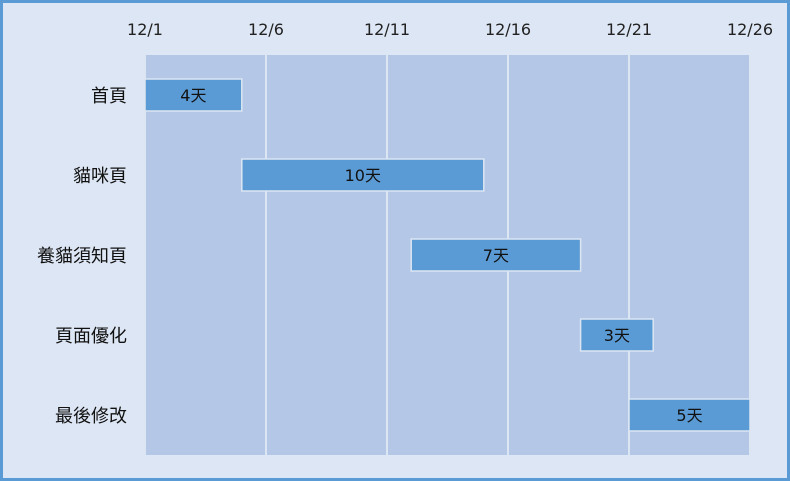 This screenshot has width=790, height=481. I want to click on bar-data-label: 7天, so click(496, 255).